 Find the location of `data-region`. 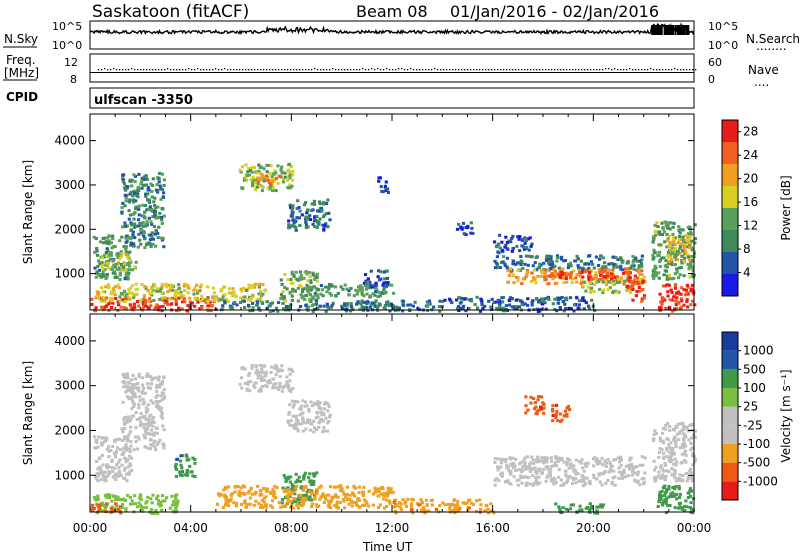

data-region is located at coordinates (266, 378).